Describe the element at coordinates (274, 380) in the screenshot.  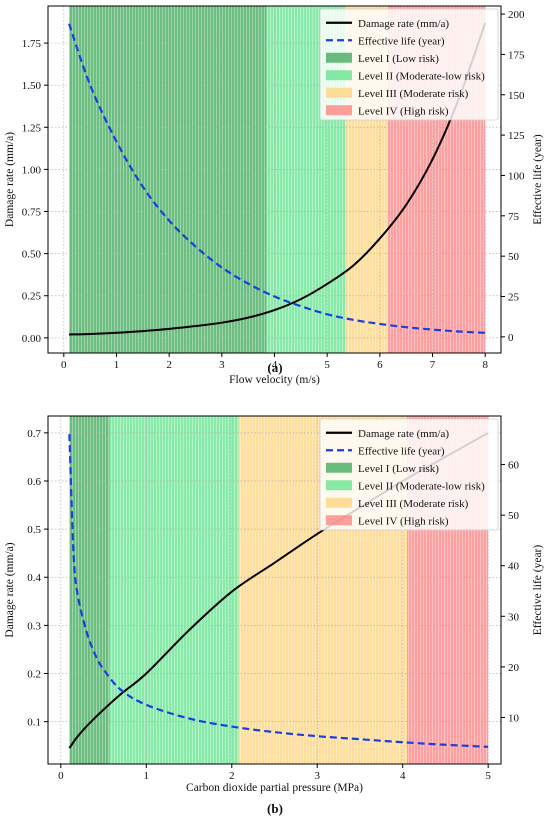
I see `x-axis-label: Flow velocity (m/s)` at that location.